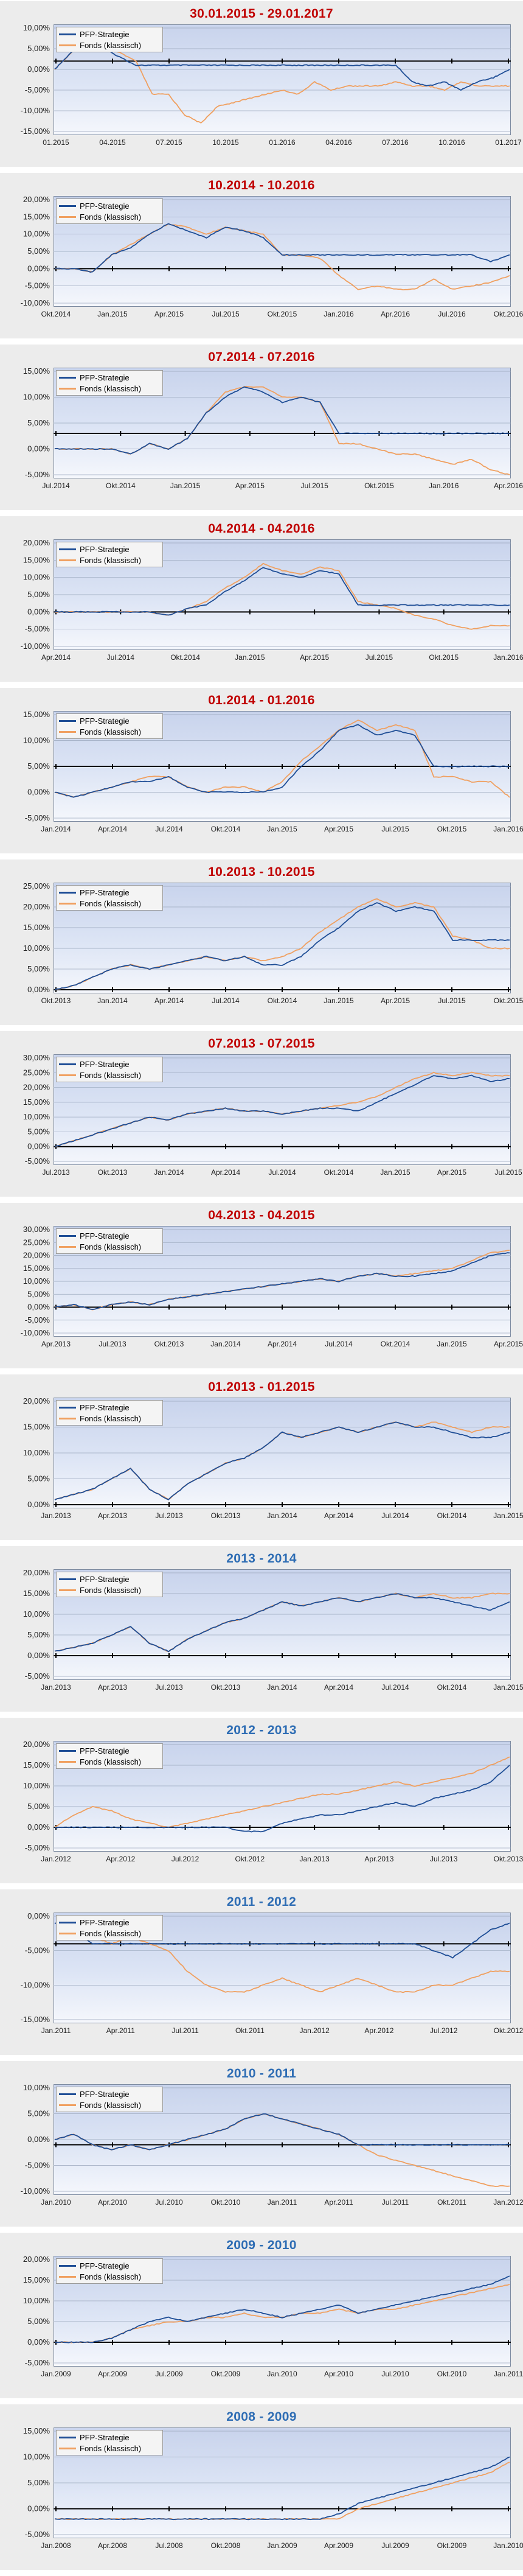 The height and width of the screenshot is (2576, 523). Describe the element at coordinates (452, 829) in the screenshot. I see `x-tick-label: Okt.2015` at that location.